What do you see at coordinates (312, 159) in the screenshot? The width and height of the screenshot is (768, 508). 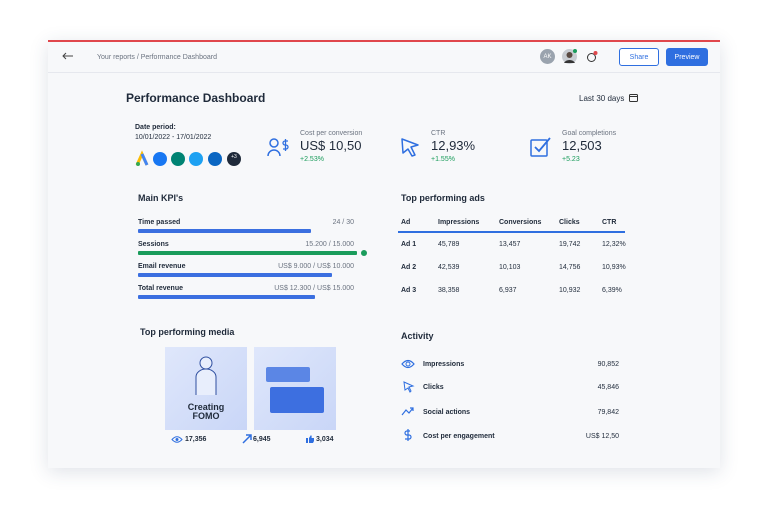 I see `kpi-change: +2.53%` at bounding box center [312, 159].